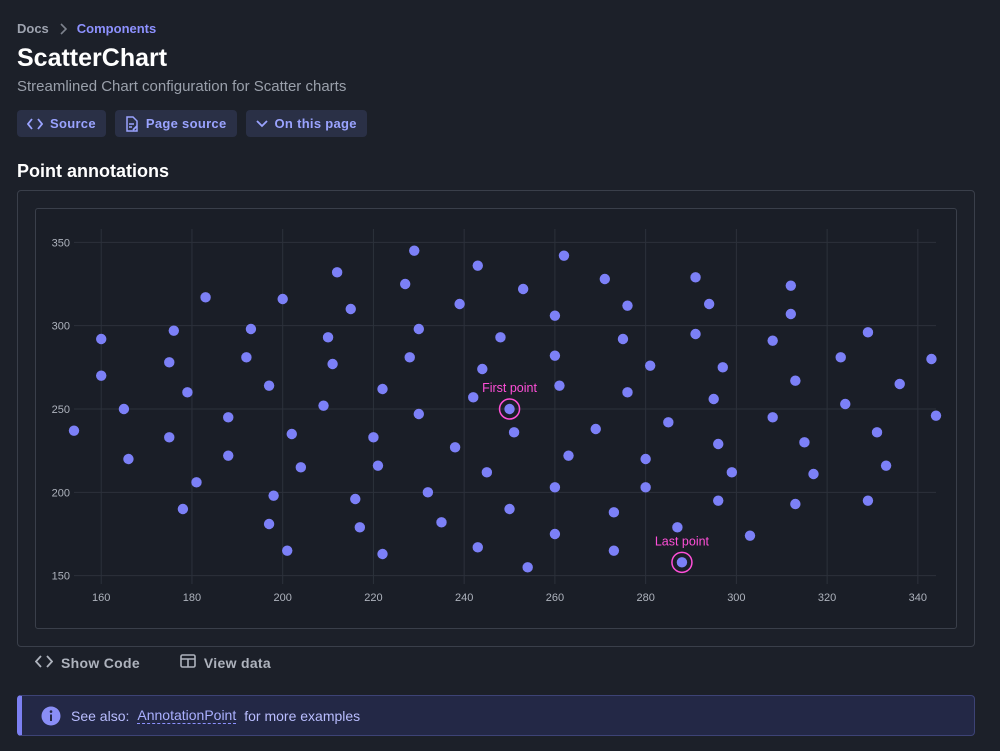 The height and width of the screenshot is (751, 1000). What do you see at coordinates (509, 388) in the screenshot?
I see `annotation-label: First point` at bounding box center [509, 388].